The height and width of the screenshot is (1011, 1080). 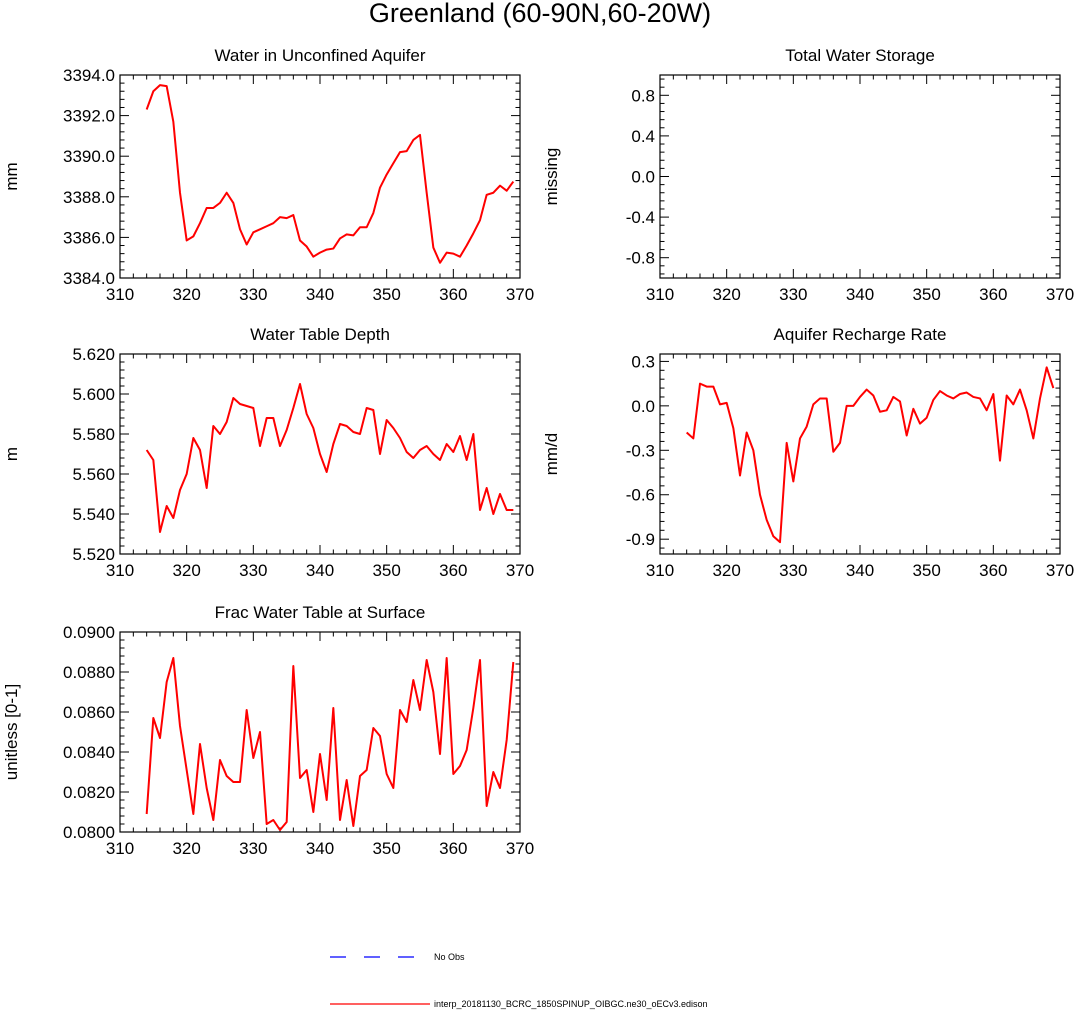 What do you see at coordinates (89, 792) in the screenshot?
I see `y-tick-label: 0.0820` at bounding box center [89, 792].